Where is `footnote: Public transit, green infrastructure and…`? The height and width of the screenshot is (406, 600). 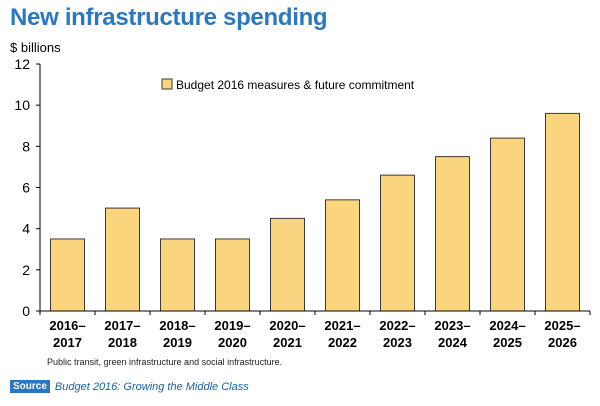 footnote: Public transit, green infrastructure and… is located at coordinates (165, 362).